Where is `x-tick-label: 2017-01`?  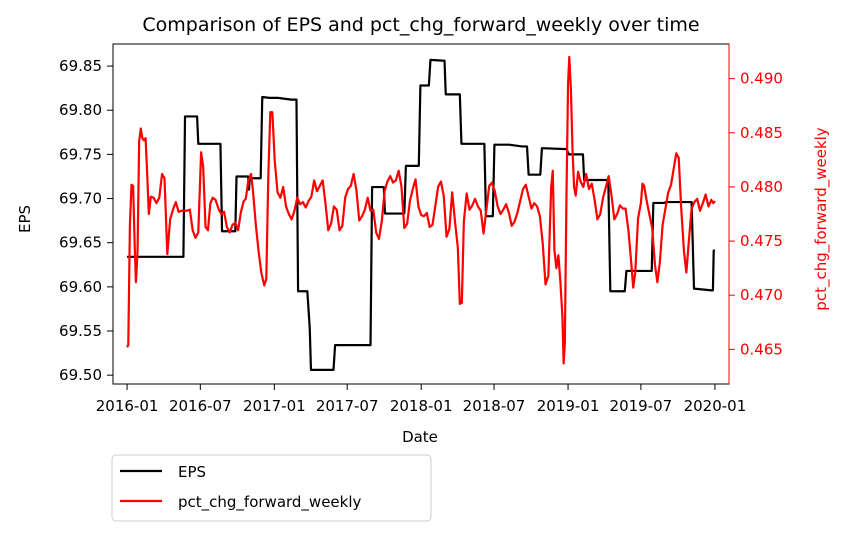 x-tick-label: 2017-01 is located at coordinates (274, 406).